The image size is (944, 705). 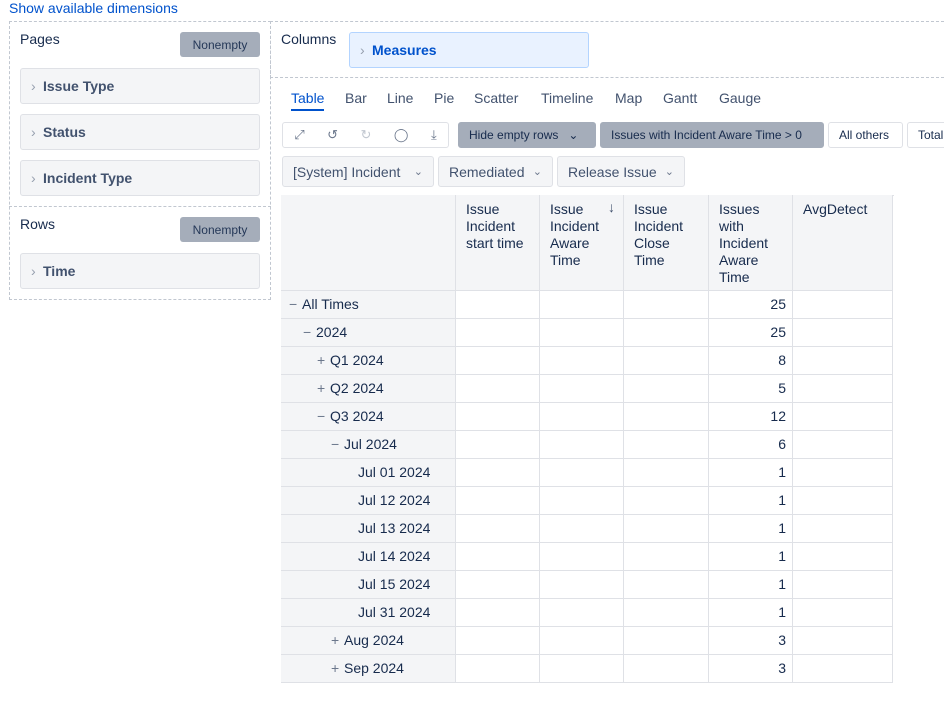 I want to click on chart-tab: Scatter, so click(x=496, y=98).